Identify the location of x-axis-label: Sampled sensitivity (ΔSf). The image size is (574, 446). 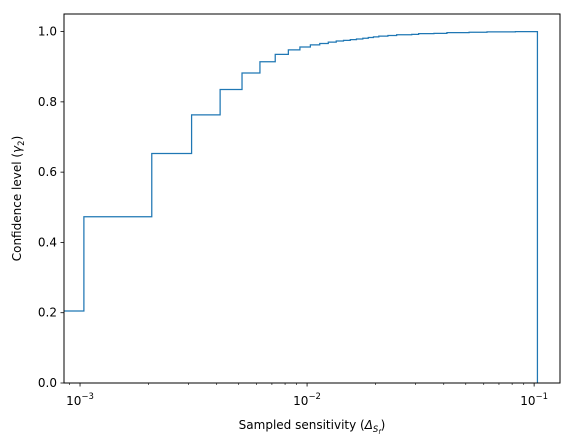
(312, 427).